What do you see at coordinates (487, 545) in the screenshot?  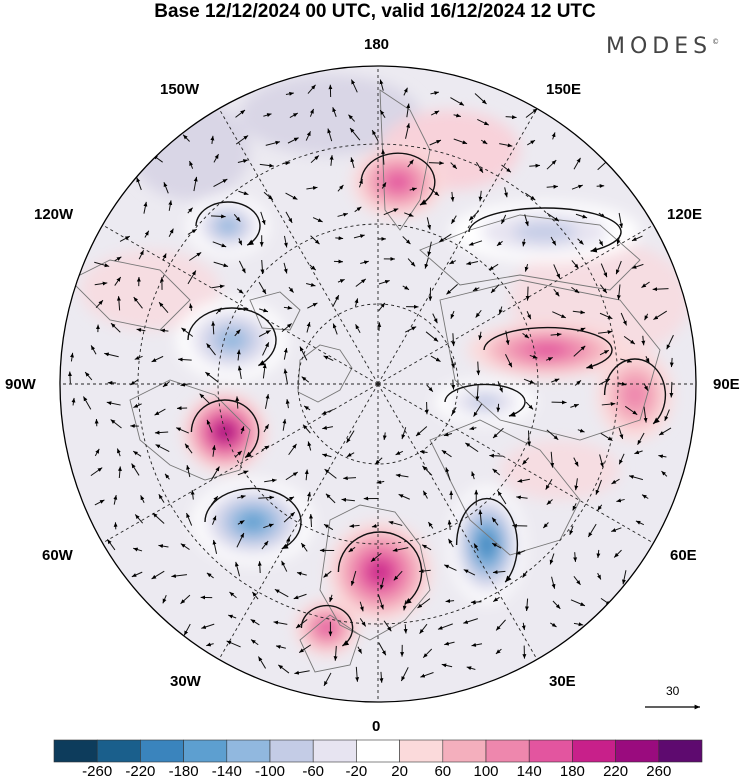 I see `anomaly-neg-central-europe` at bounding box center [487, 545].